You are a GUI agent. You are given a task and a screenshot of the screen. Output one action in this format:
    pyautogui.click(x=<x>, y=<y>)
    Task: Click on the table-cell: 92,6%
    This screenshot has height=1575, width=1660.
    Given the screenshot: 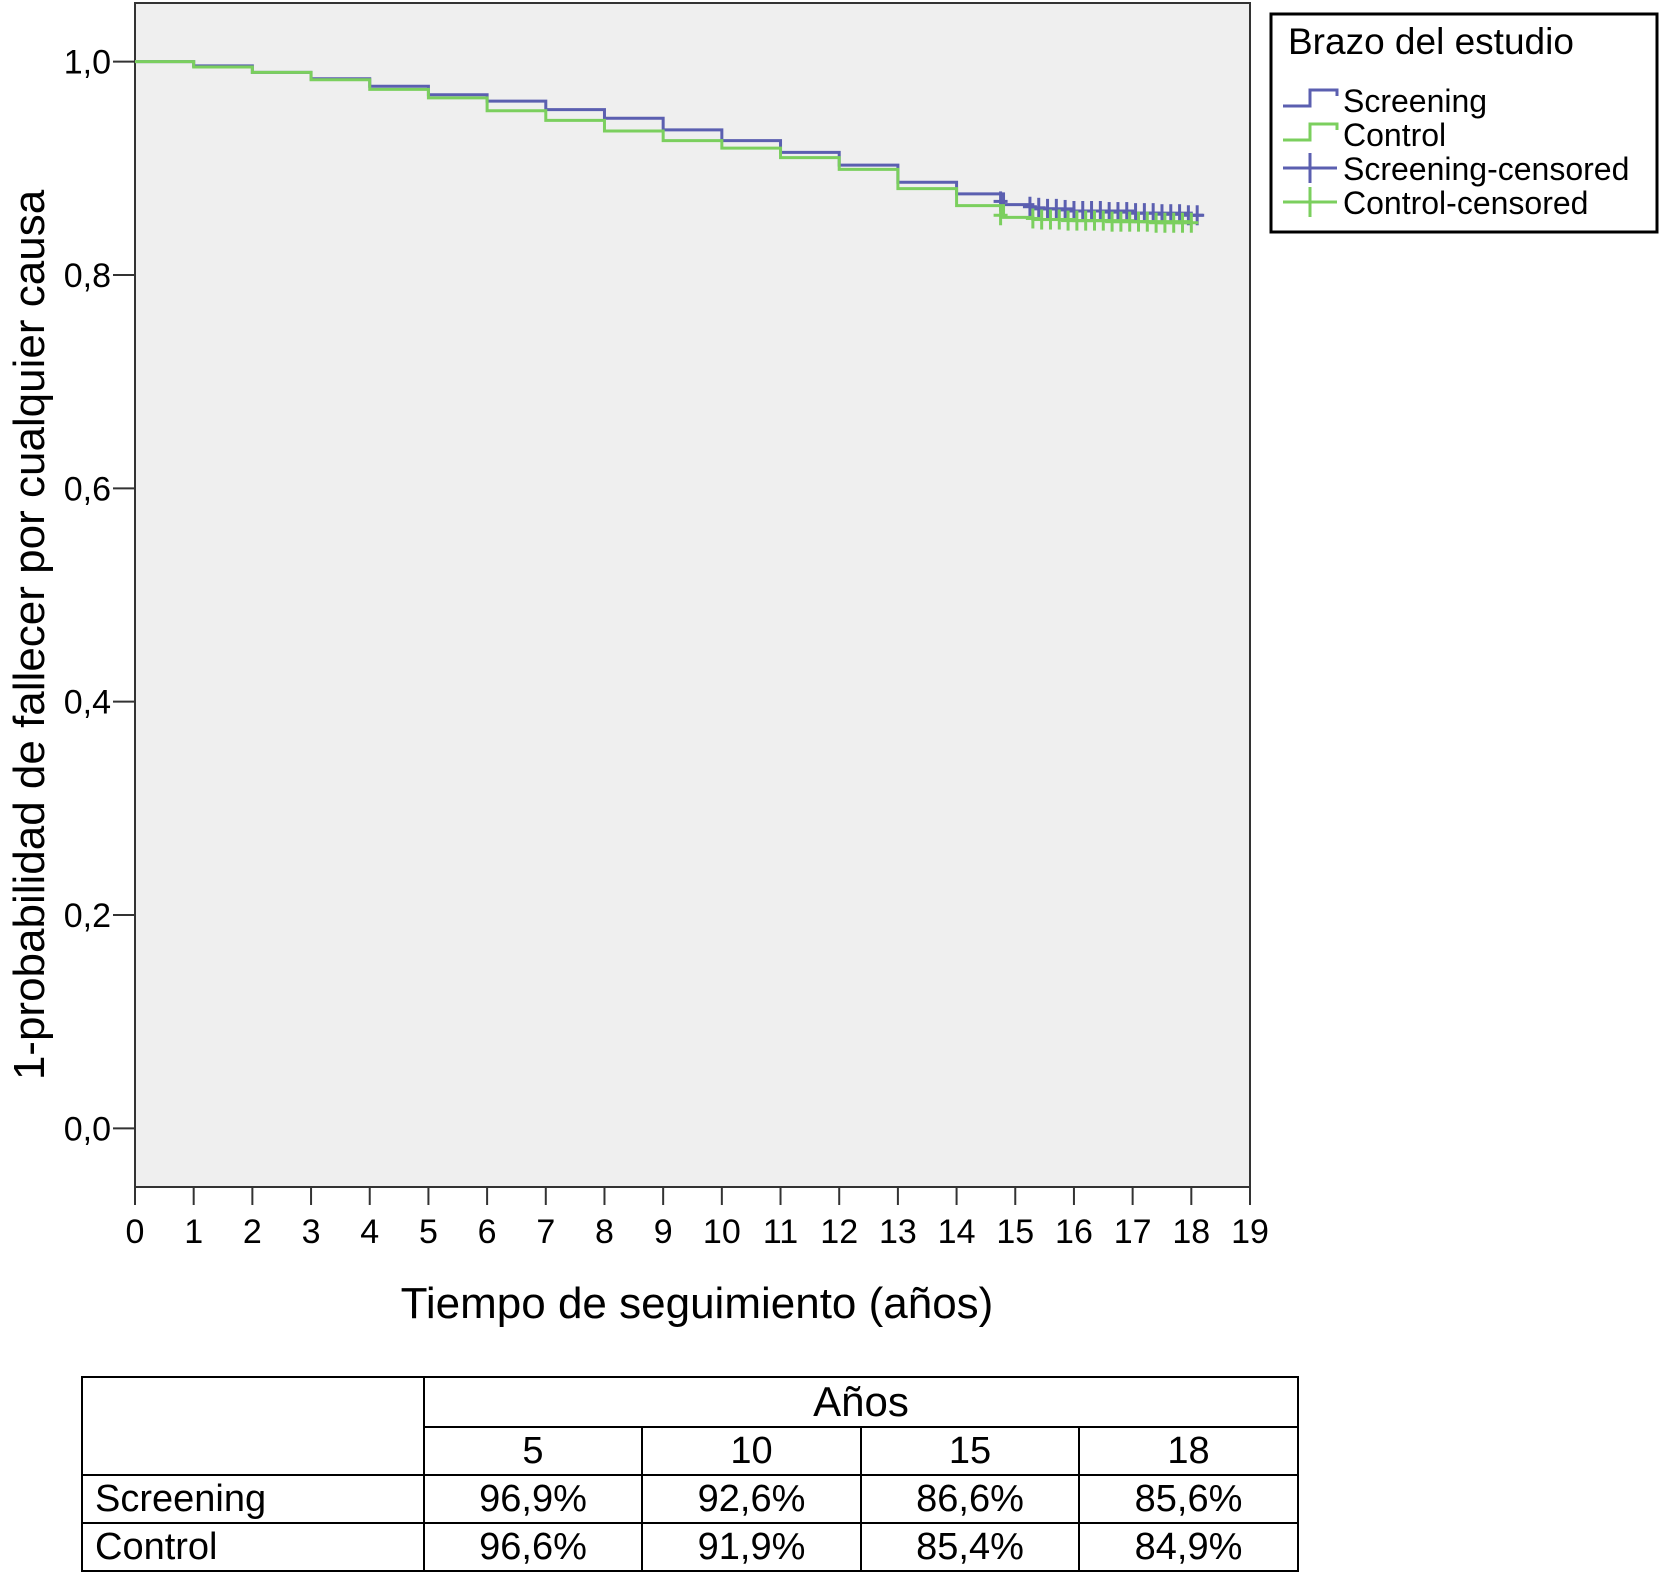 What is the action you would take?
    pyautogui.click(x=751, y=1499)
    